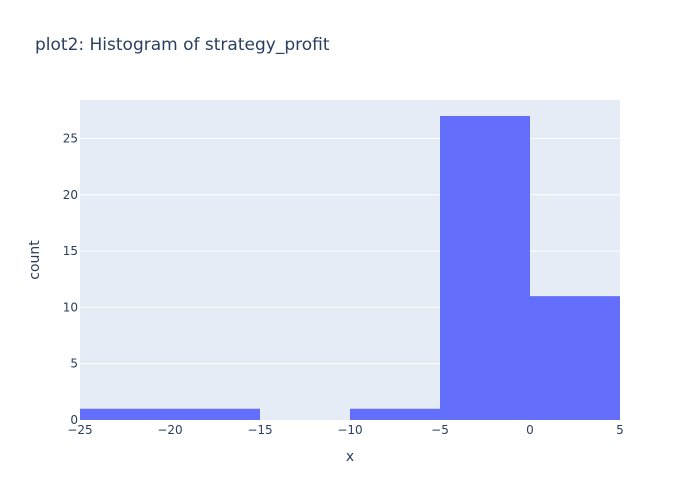 The height and width of the screenshot is (500, 700). Describe the element at coordinates (70, 195) in the screenshot. I see `y-tick-label: 20` at that location.